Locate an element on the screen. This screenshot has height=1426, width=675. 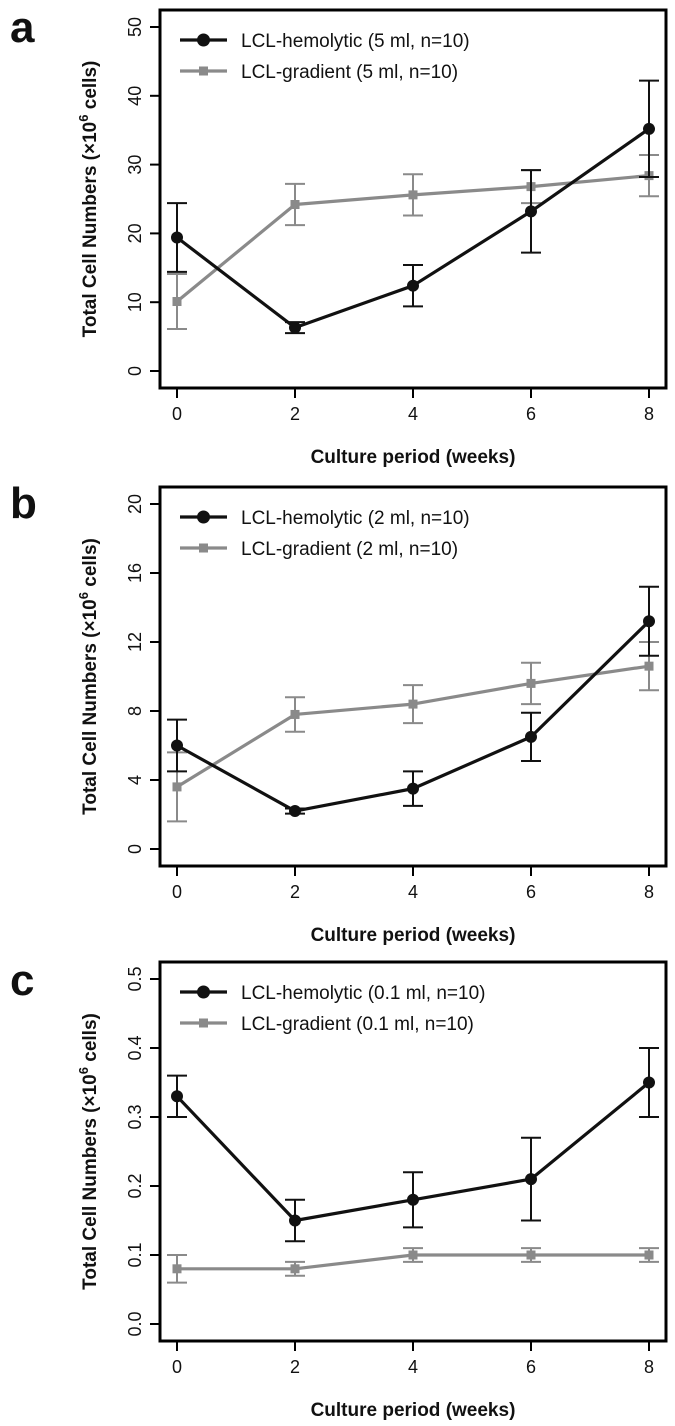
y-tick-label: 8 is located at coordinates (135, 711).